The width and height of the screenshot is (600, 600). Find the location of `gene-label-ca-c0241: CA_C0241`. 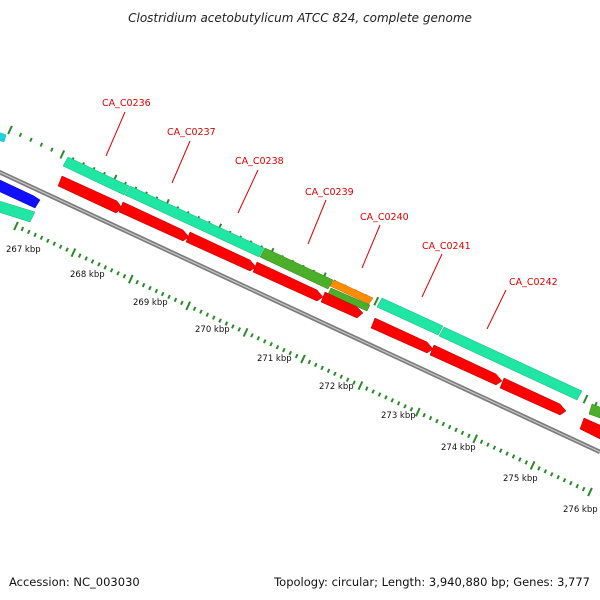

gene-label-ca-c0241: CA_C0241 is located at coordinates (446, 246).